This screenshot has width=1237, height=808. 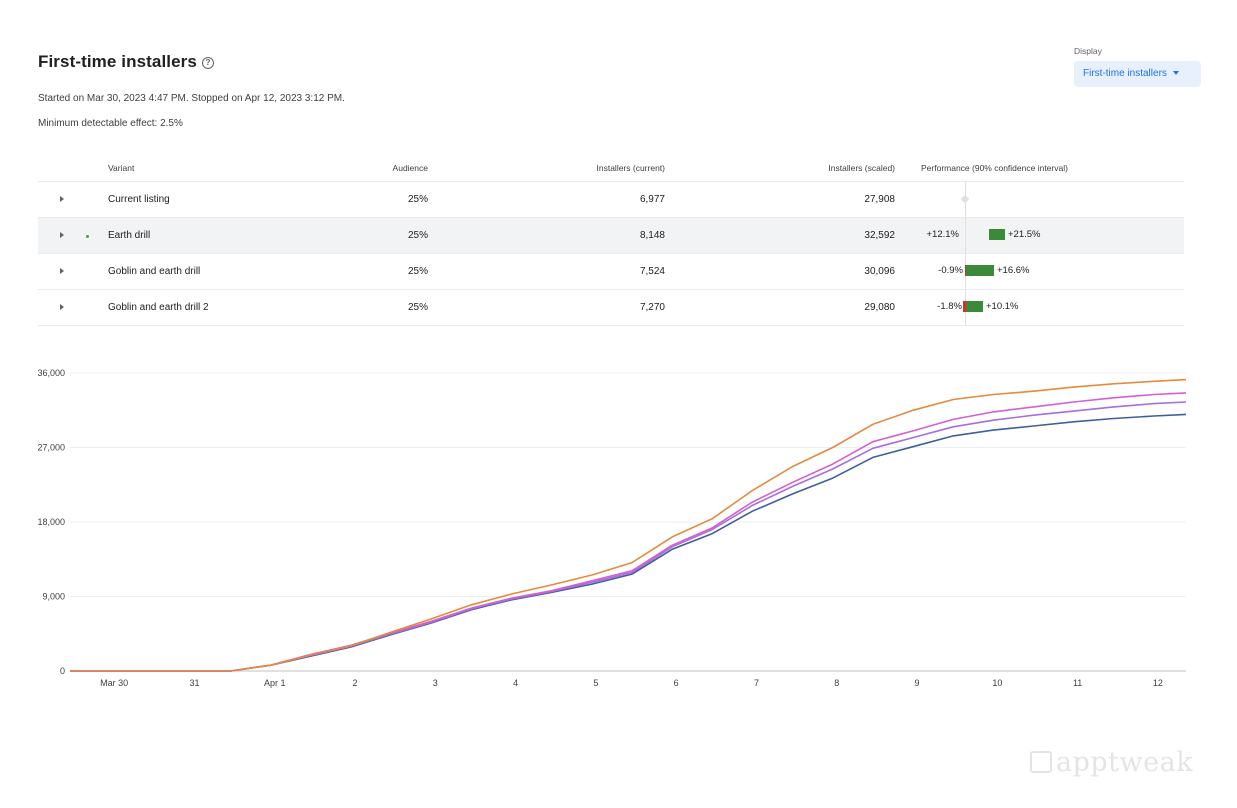 What do you see at coordinates (1013, 270) in the screenshot?
I see `ci-high-label: +16.6%` at bounding box center [1013, 270].